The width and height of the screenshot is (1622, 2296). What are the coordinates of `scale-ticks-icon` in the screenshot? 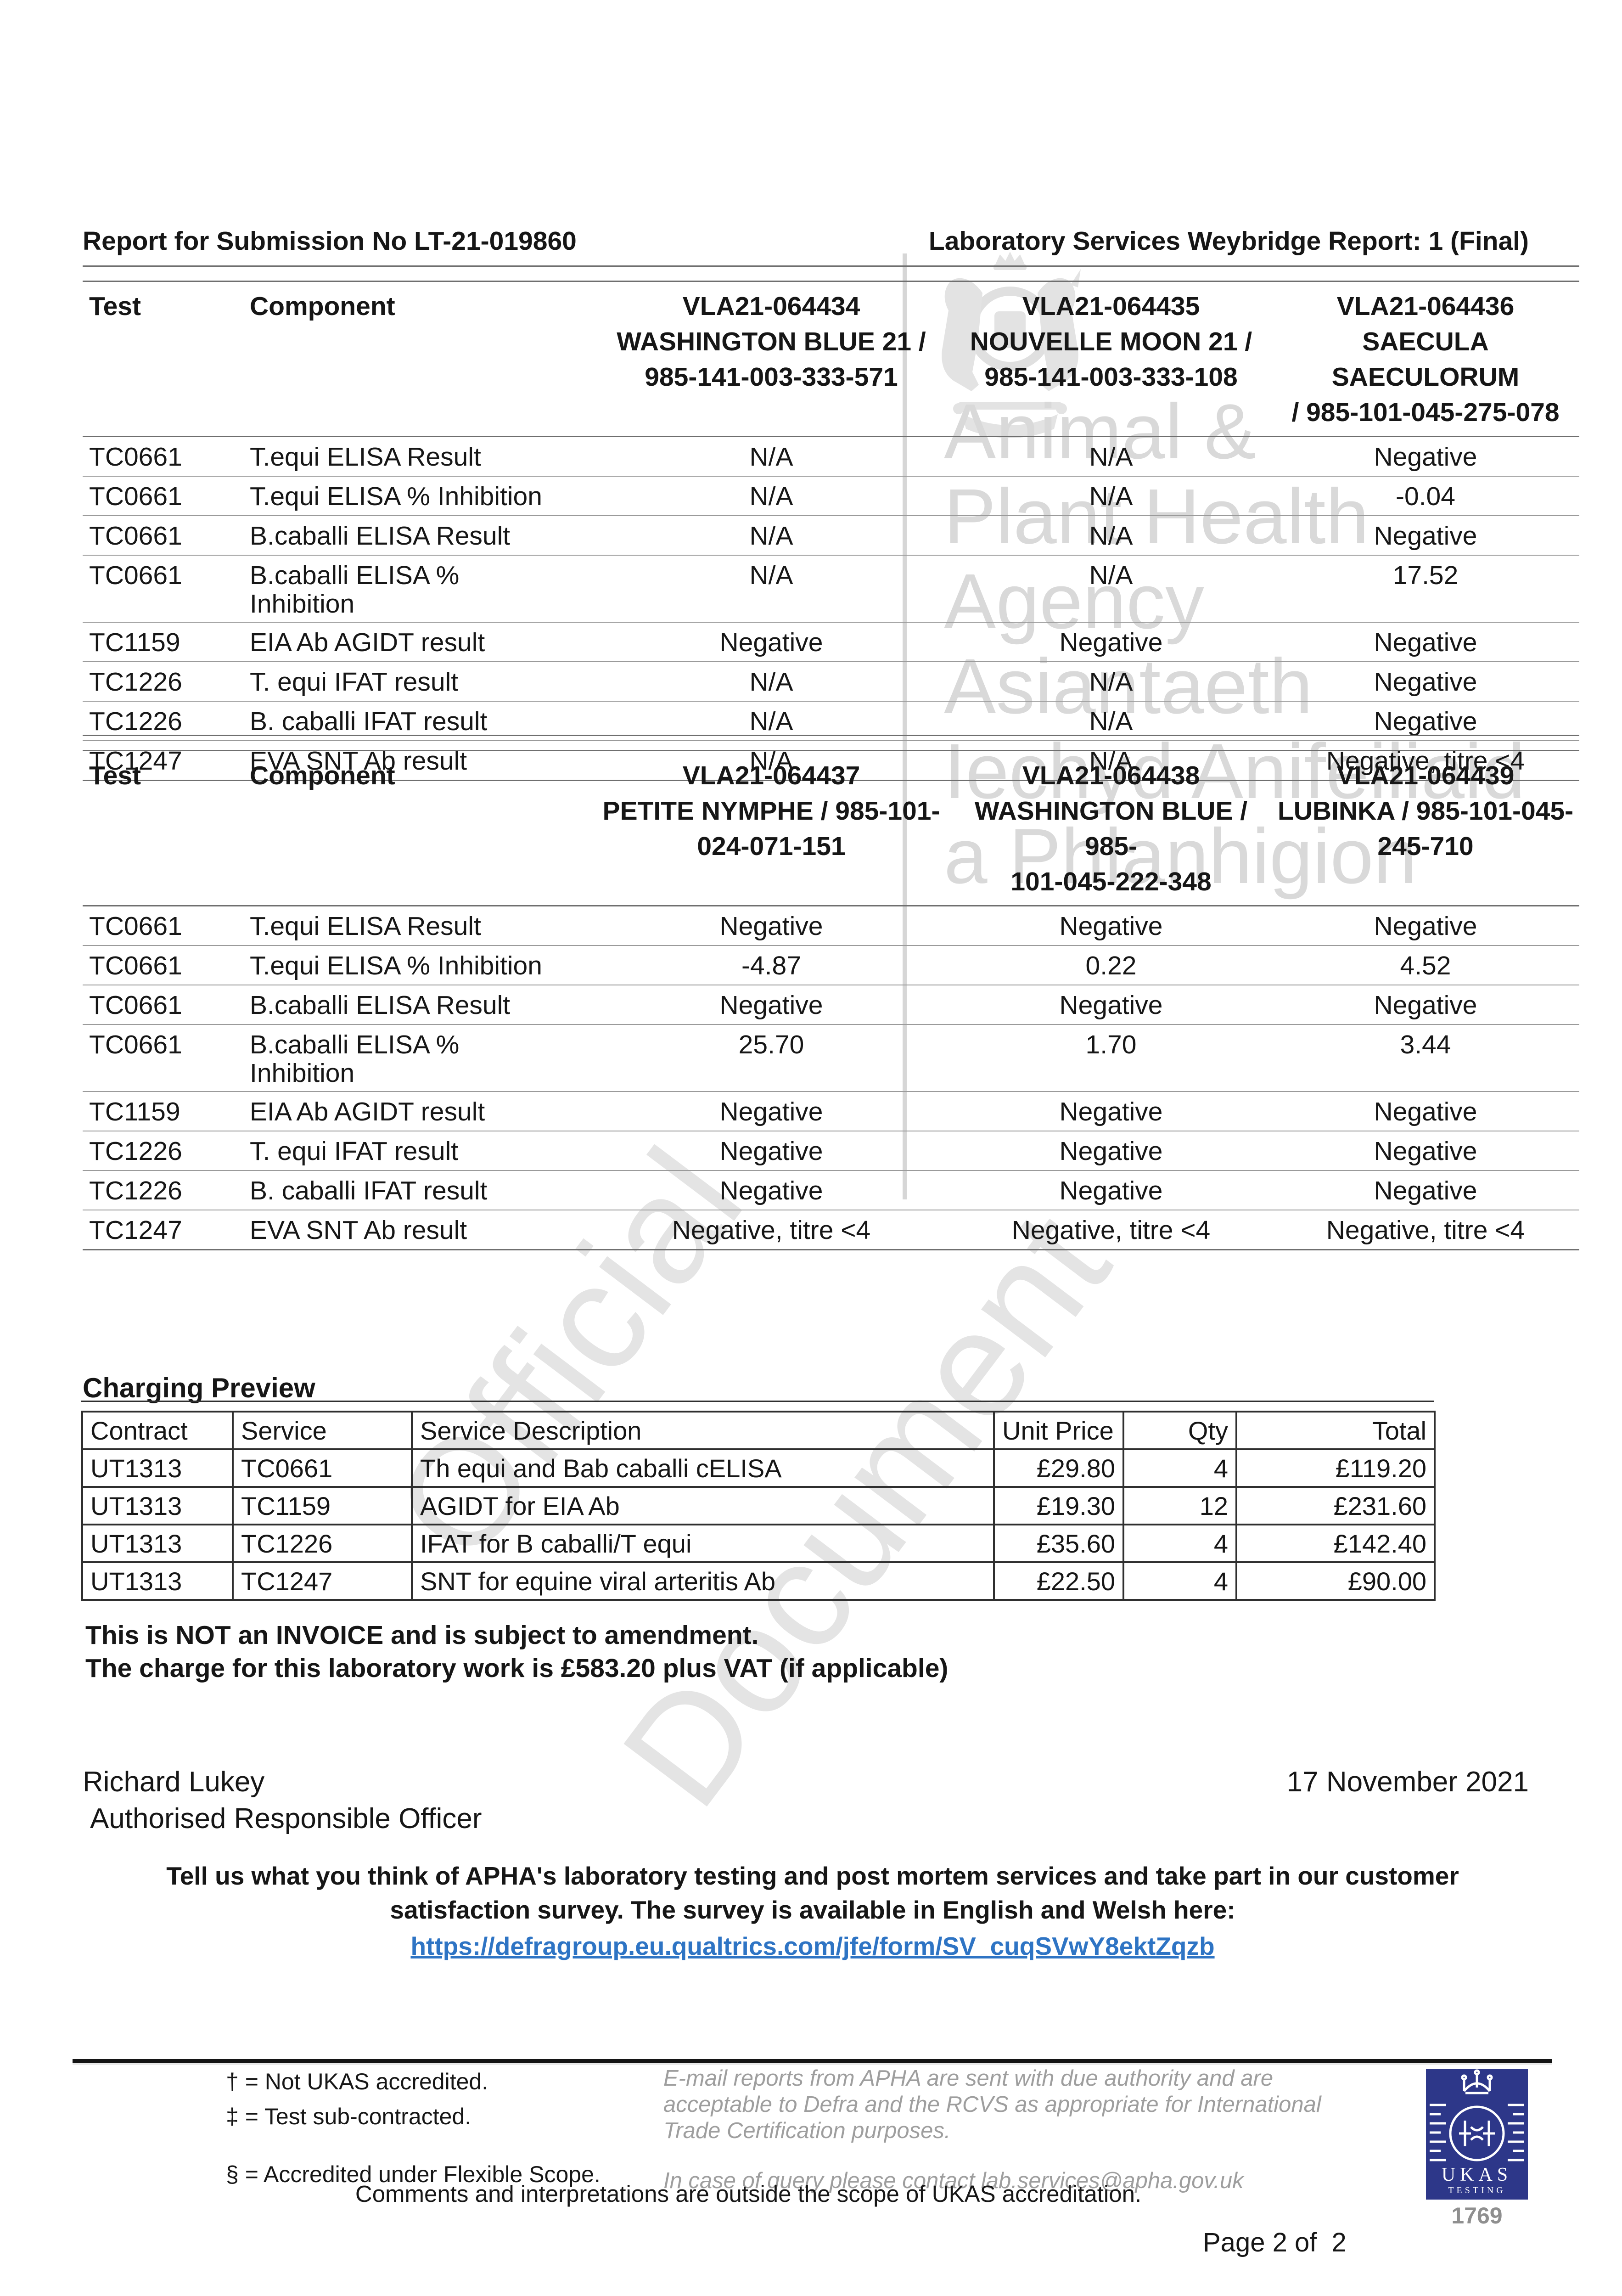 It's located at (1477, 2132).